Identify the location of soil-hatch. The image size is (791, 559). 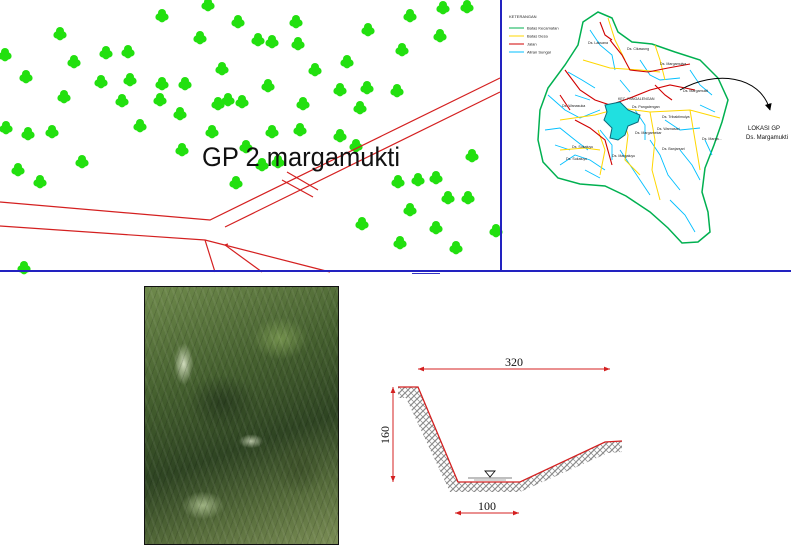
(510, 439).